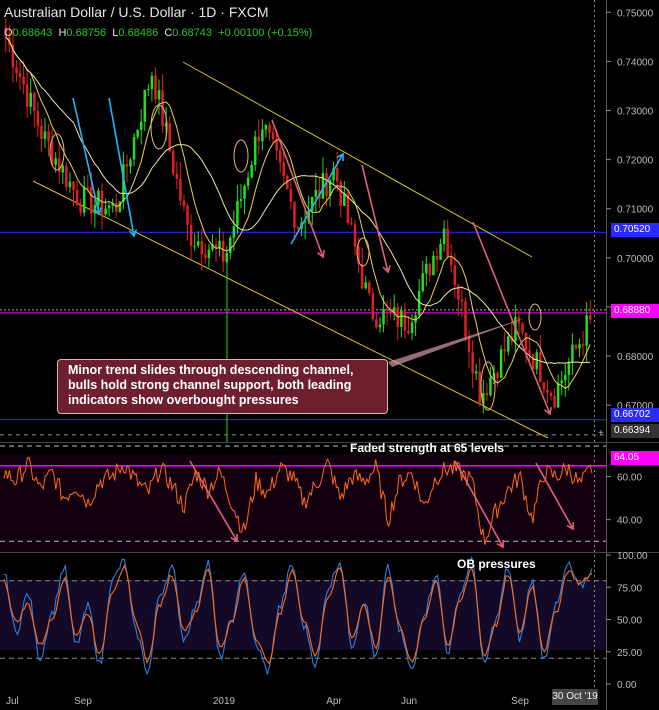 The width and height of the screenshot is (659, 710). What do you see at coordinates (635, 259) in the screenshot?
I see `price-tick-label: 0.70000` at bounding box center [635, 259].